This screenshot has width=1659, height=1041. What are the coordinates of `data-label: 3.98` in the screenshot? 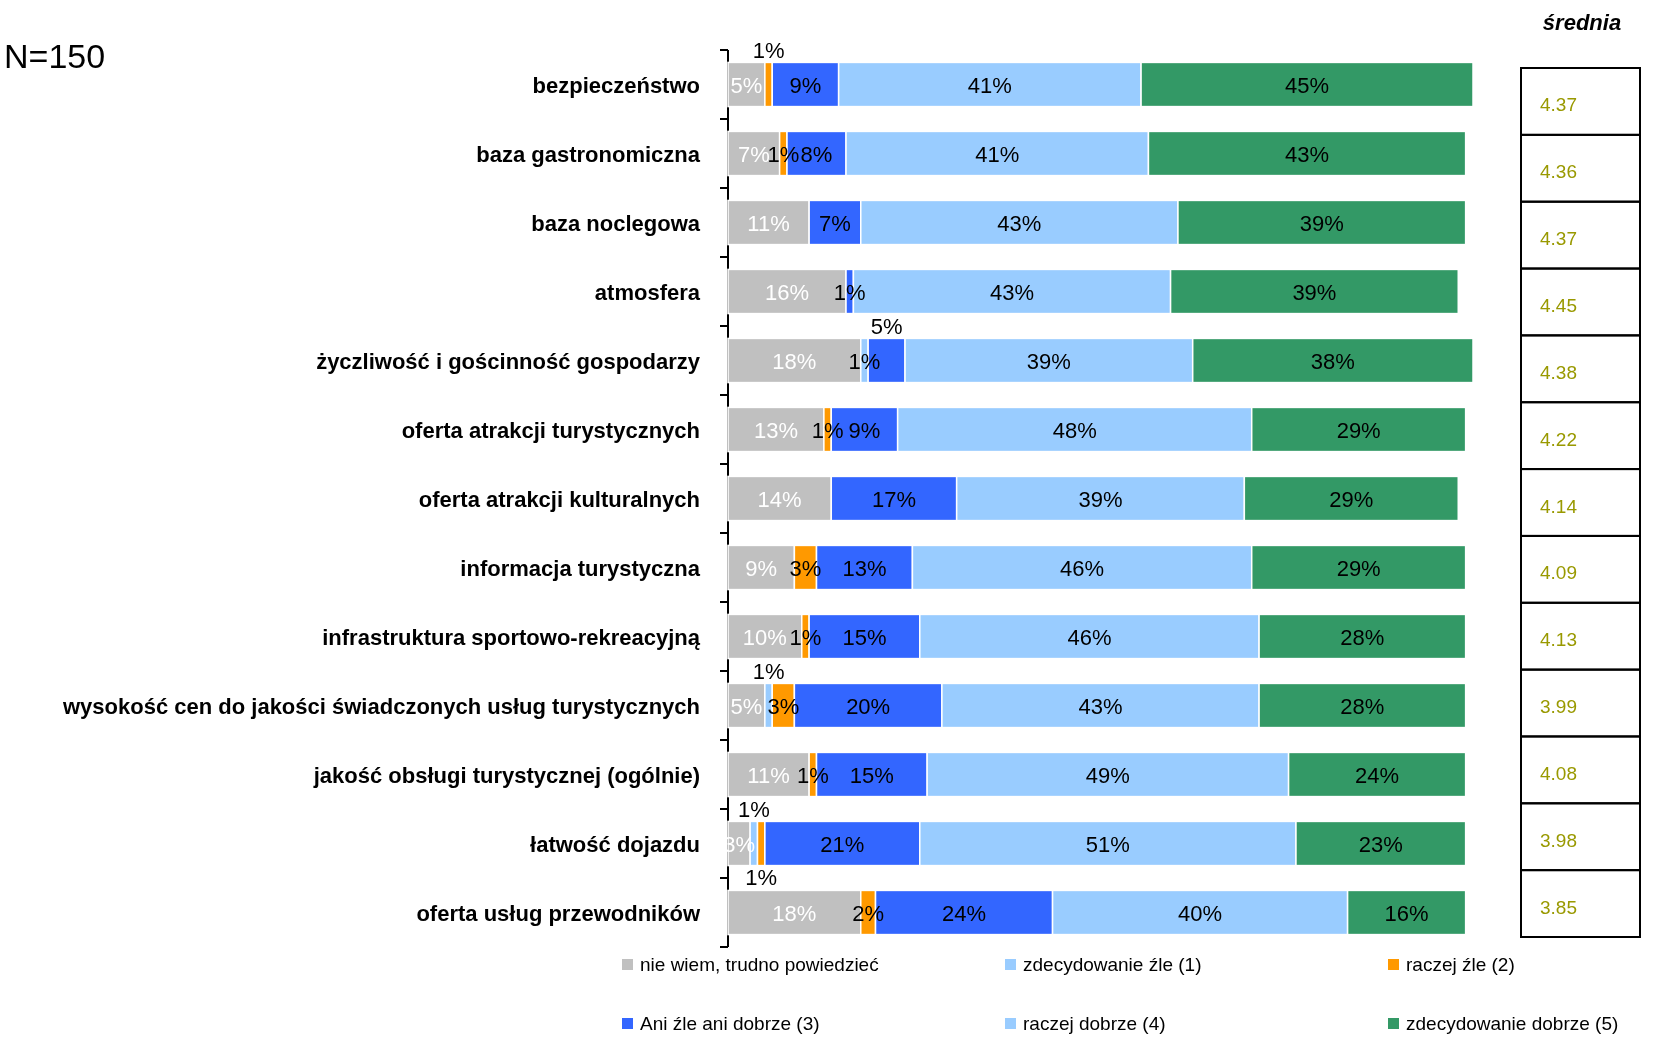 It's located at (1558, 840).